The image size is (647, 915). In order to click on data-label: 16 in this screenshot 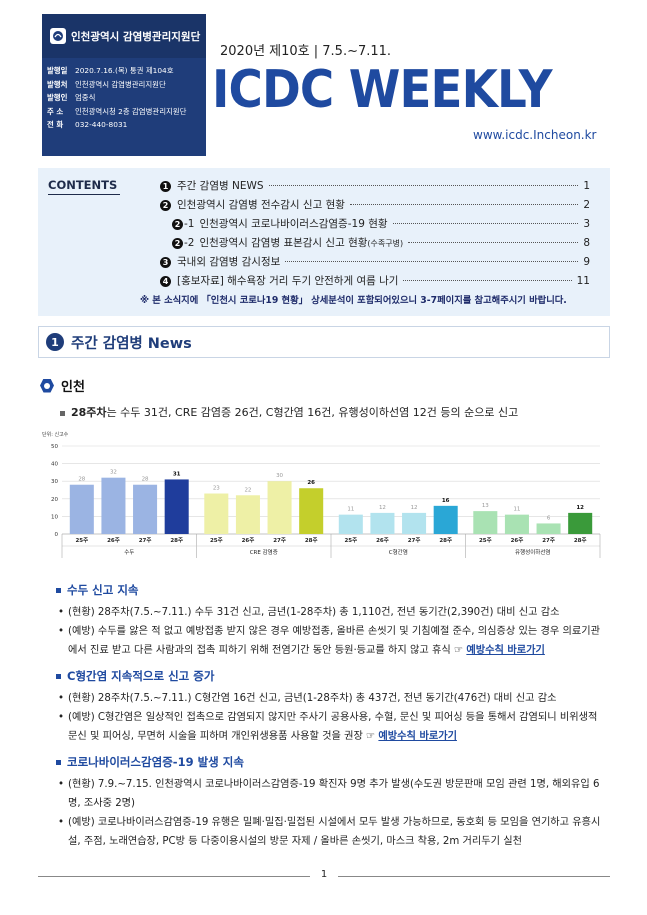, I will do `click(446, 501)`.